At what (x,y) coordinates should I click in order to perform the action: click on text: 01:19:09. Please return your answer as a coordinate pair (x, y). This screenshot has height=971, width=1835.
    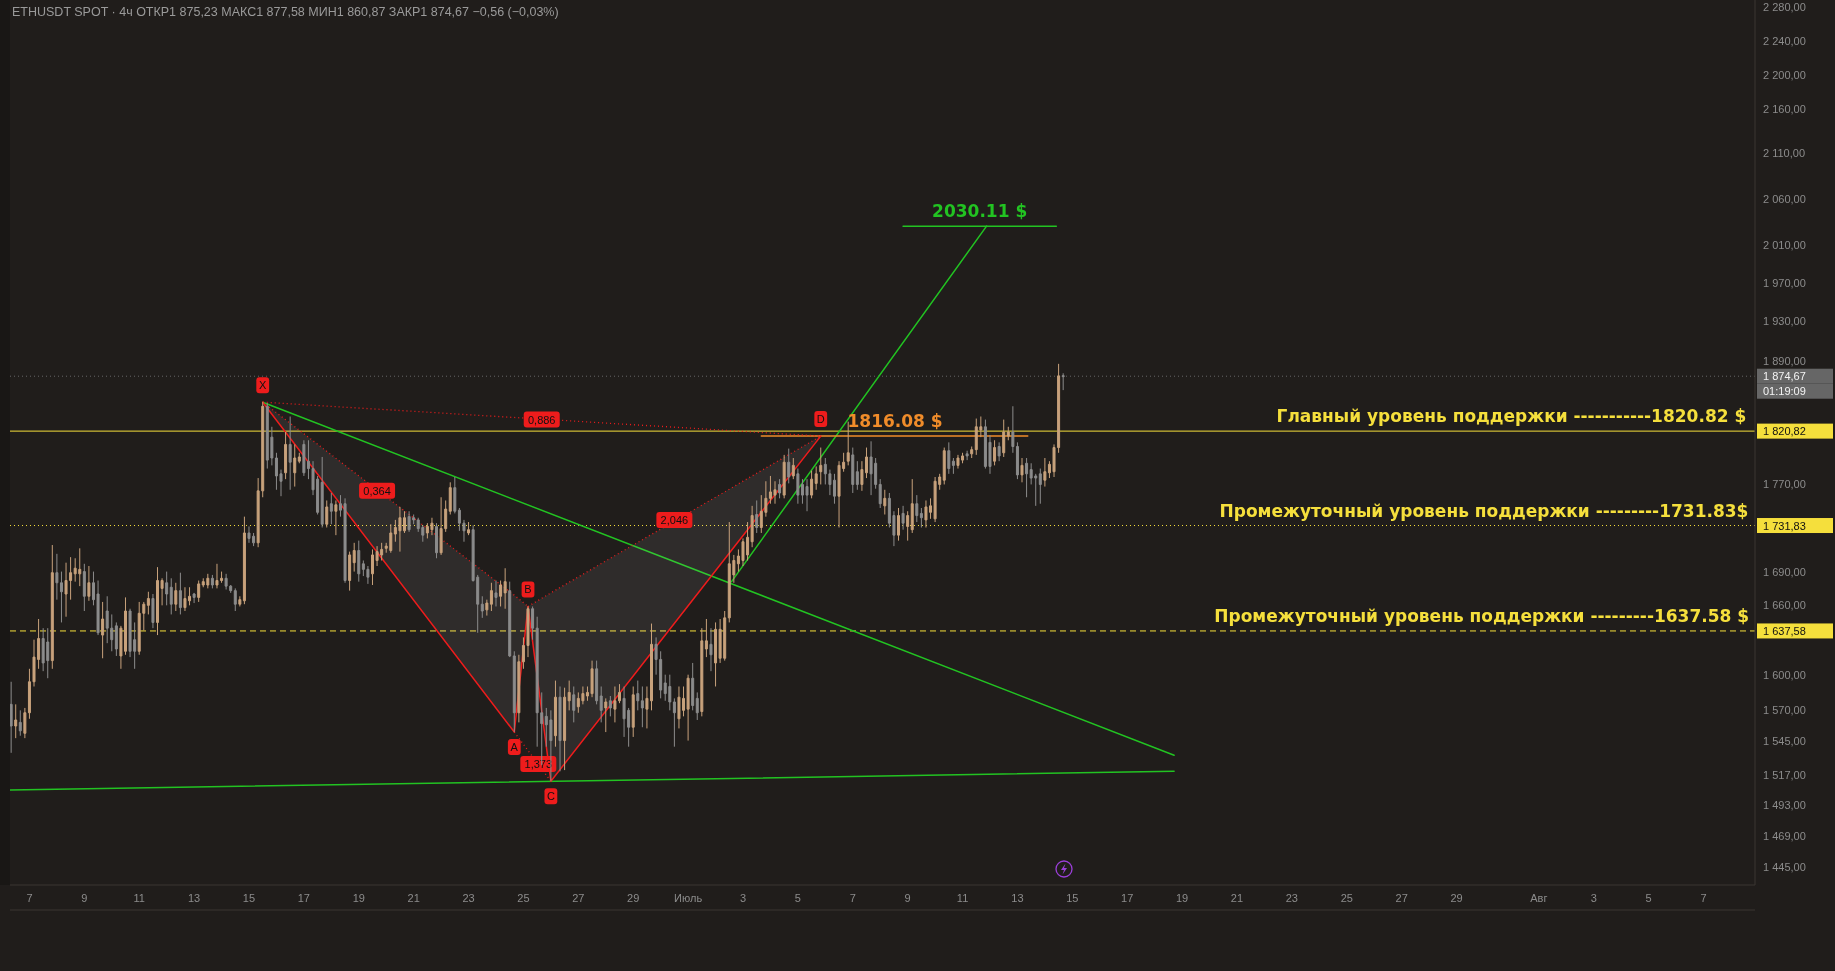
    Looking at the image, I should click on (1784, 391).